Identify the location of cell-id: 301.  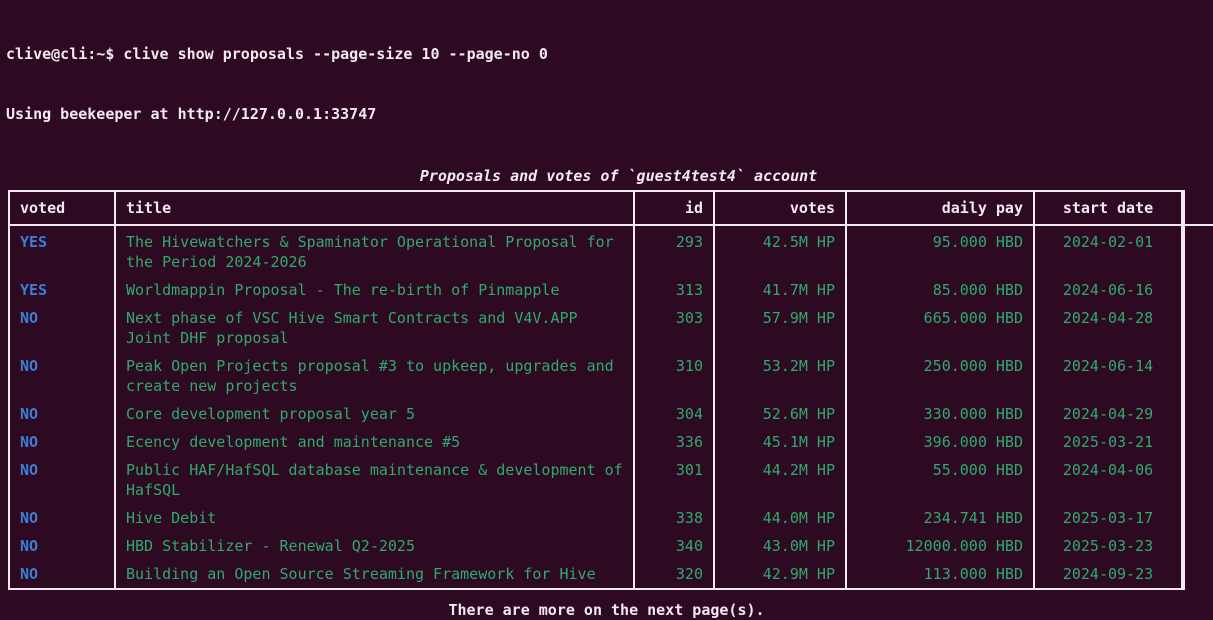
(674, 480).